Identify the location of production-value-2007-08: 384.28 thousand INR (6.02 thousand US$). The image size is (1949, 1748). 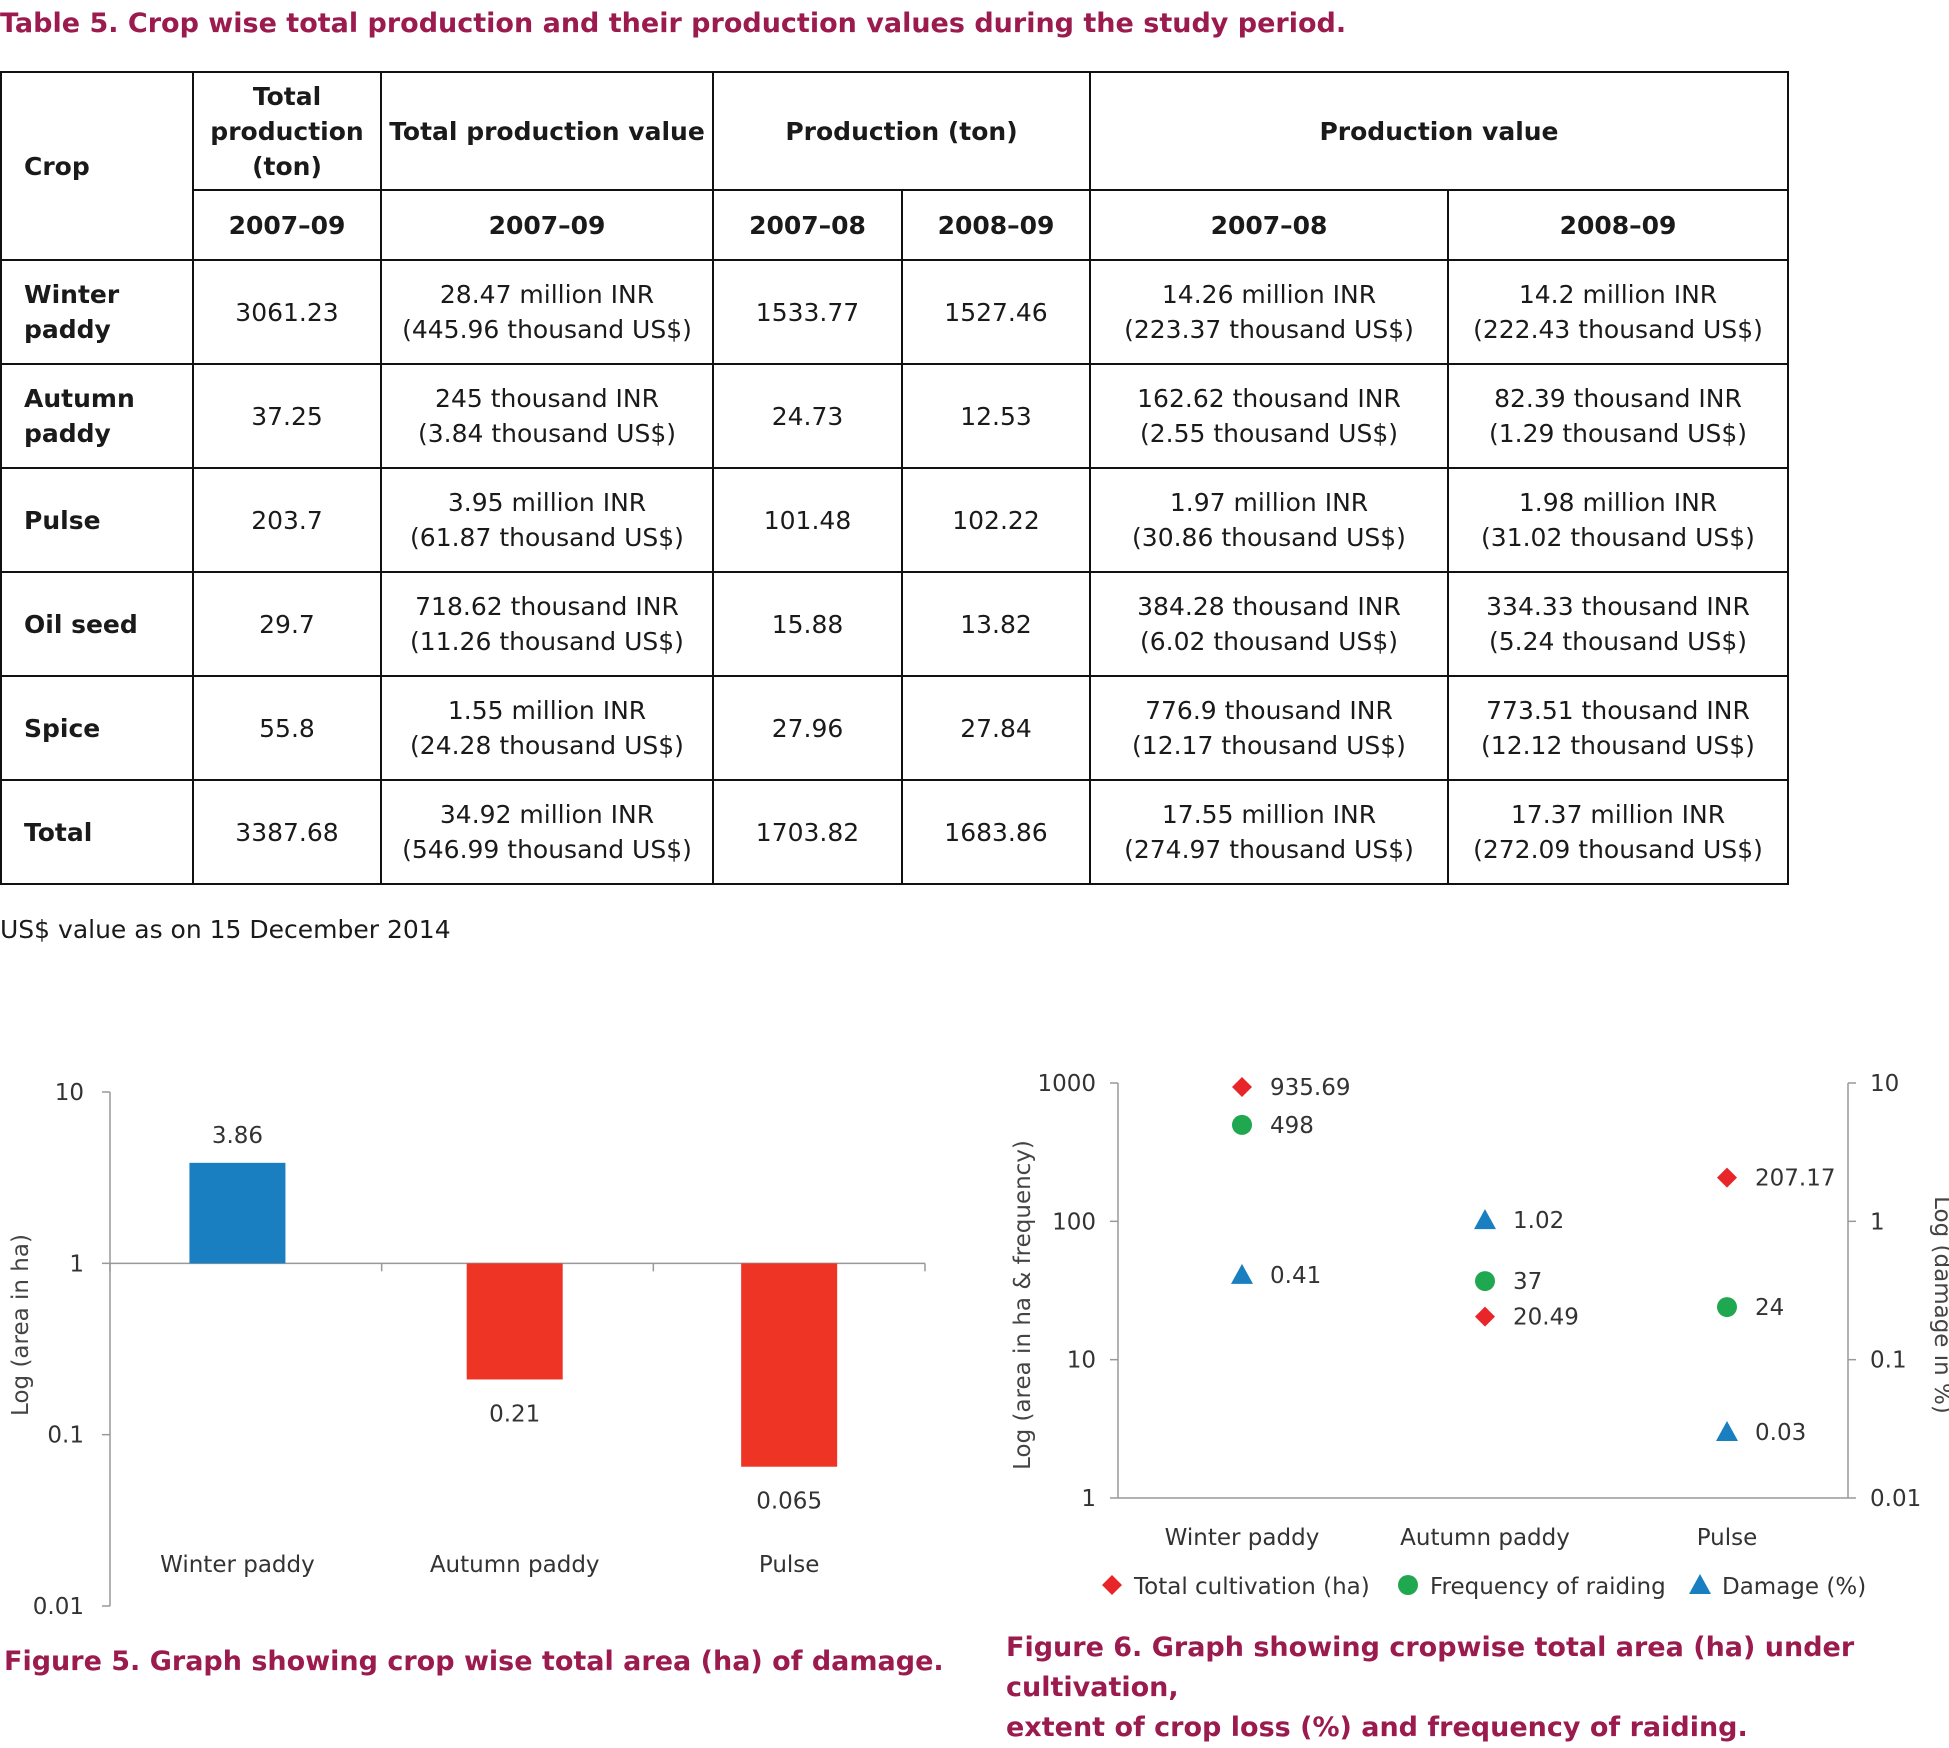
(1269, 624).